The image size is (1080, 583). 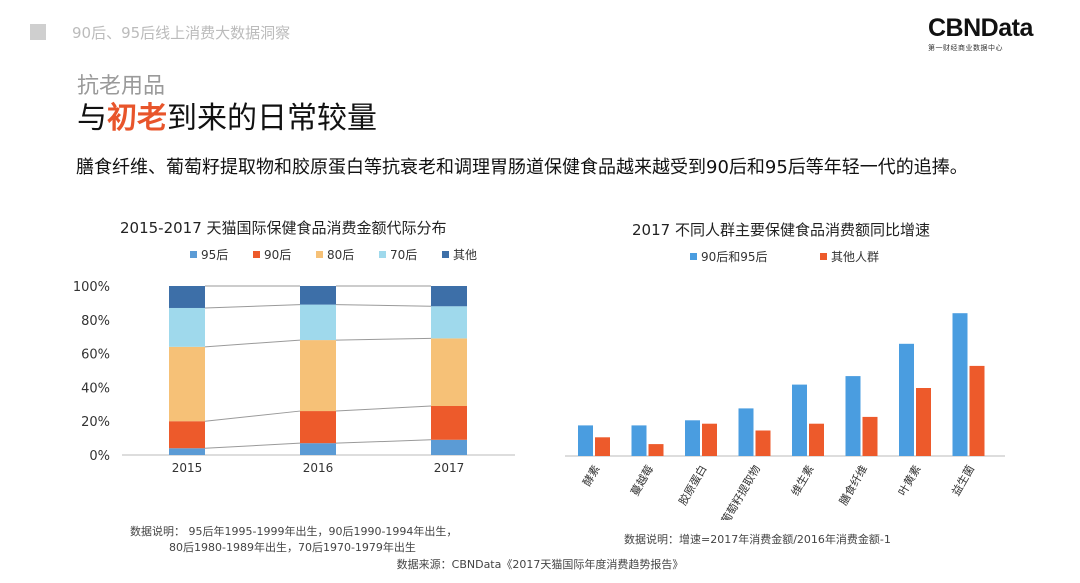 I want to click on bar-segment-2017-70后, so click(x=449, y=322).